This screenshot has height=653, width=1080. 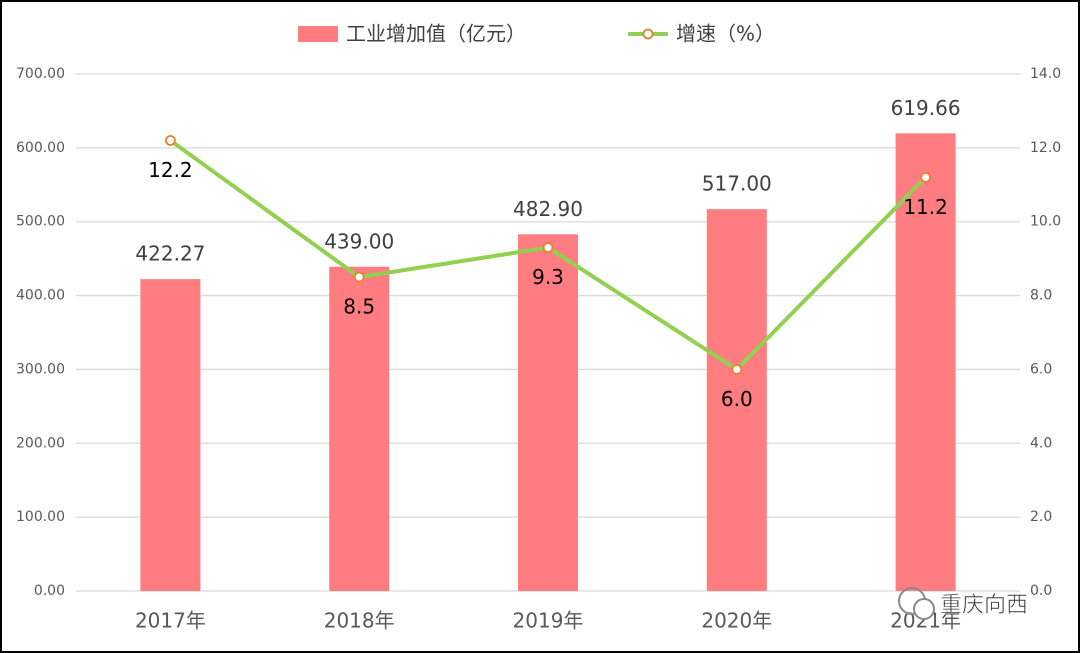 What do you see at coordinates (40, 369) in the screenshot?
I see `y-tick-label: 300.00` at bounding box center [40, 369].